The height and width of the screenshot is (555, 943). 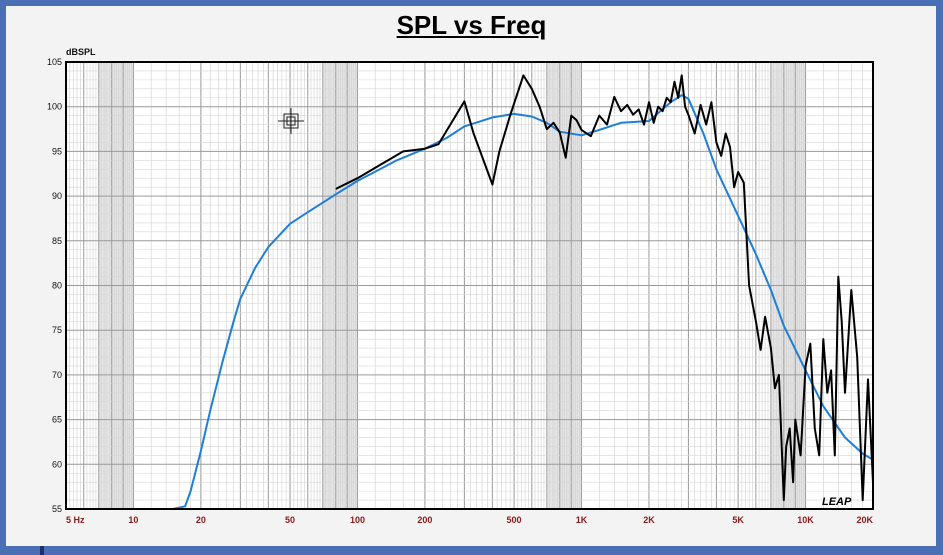 What do you see at coordinates (57, 375) in the screenshot?
I see `y-tick-label: 70` at bounding box center [57, 375].